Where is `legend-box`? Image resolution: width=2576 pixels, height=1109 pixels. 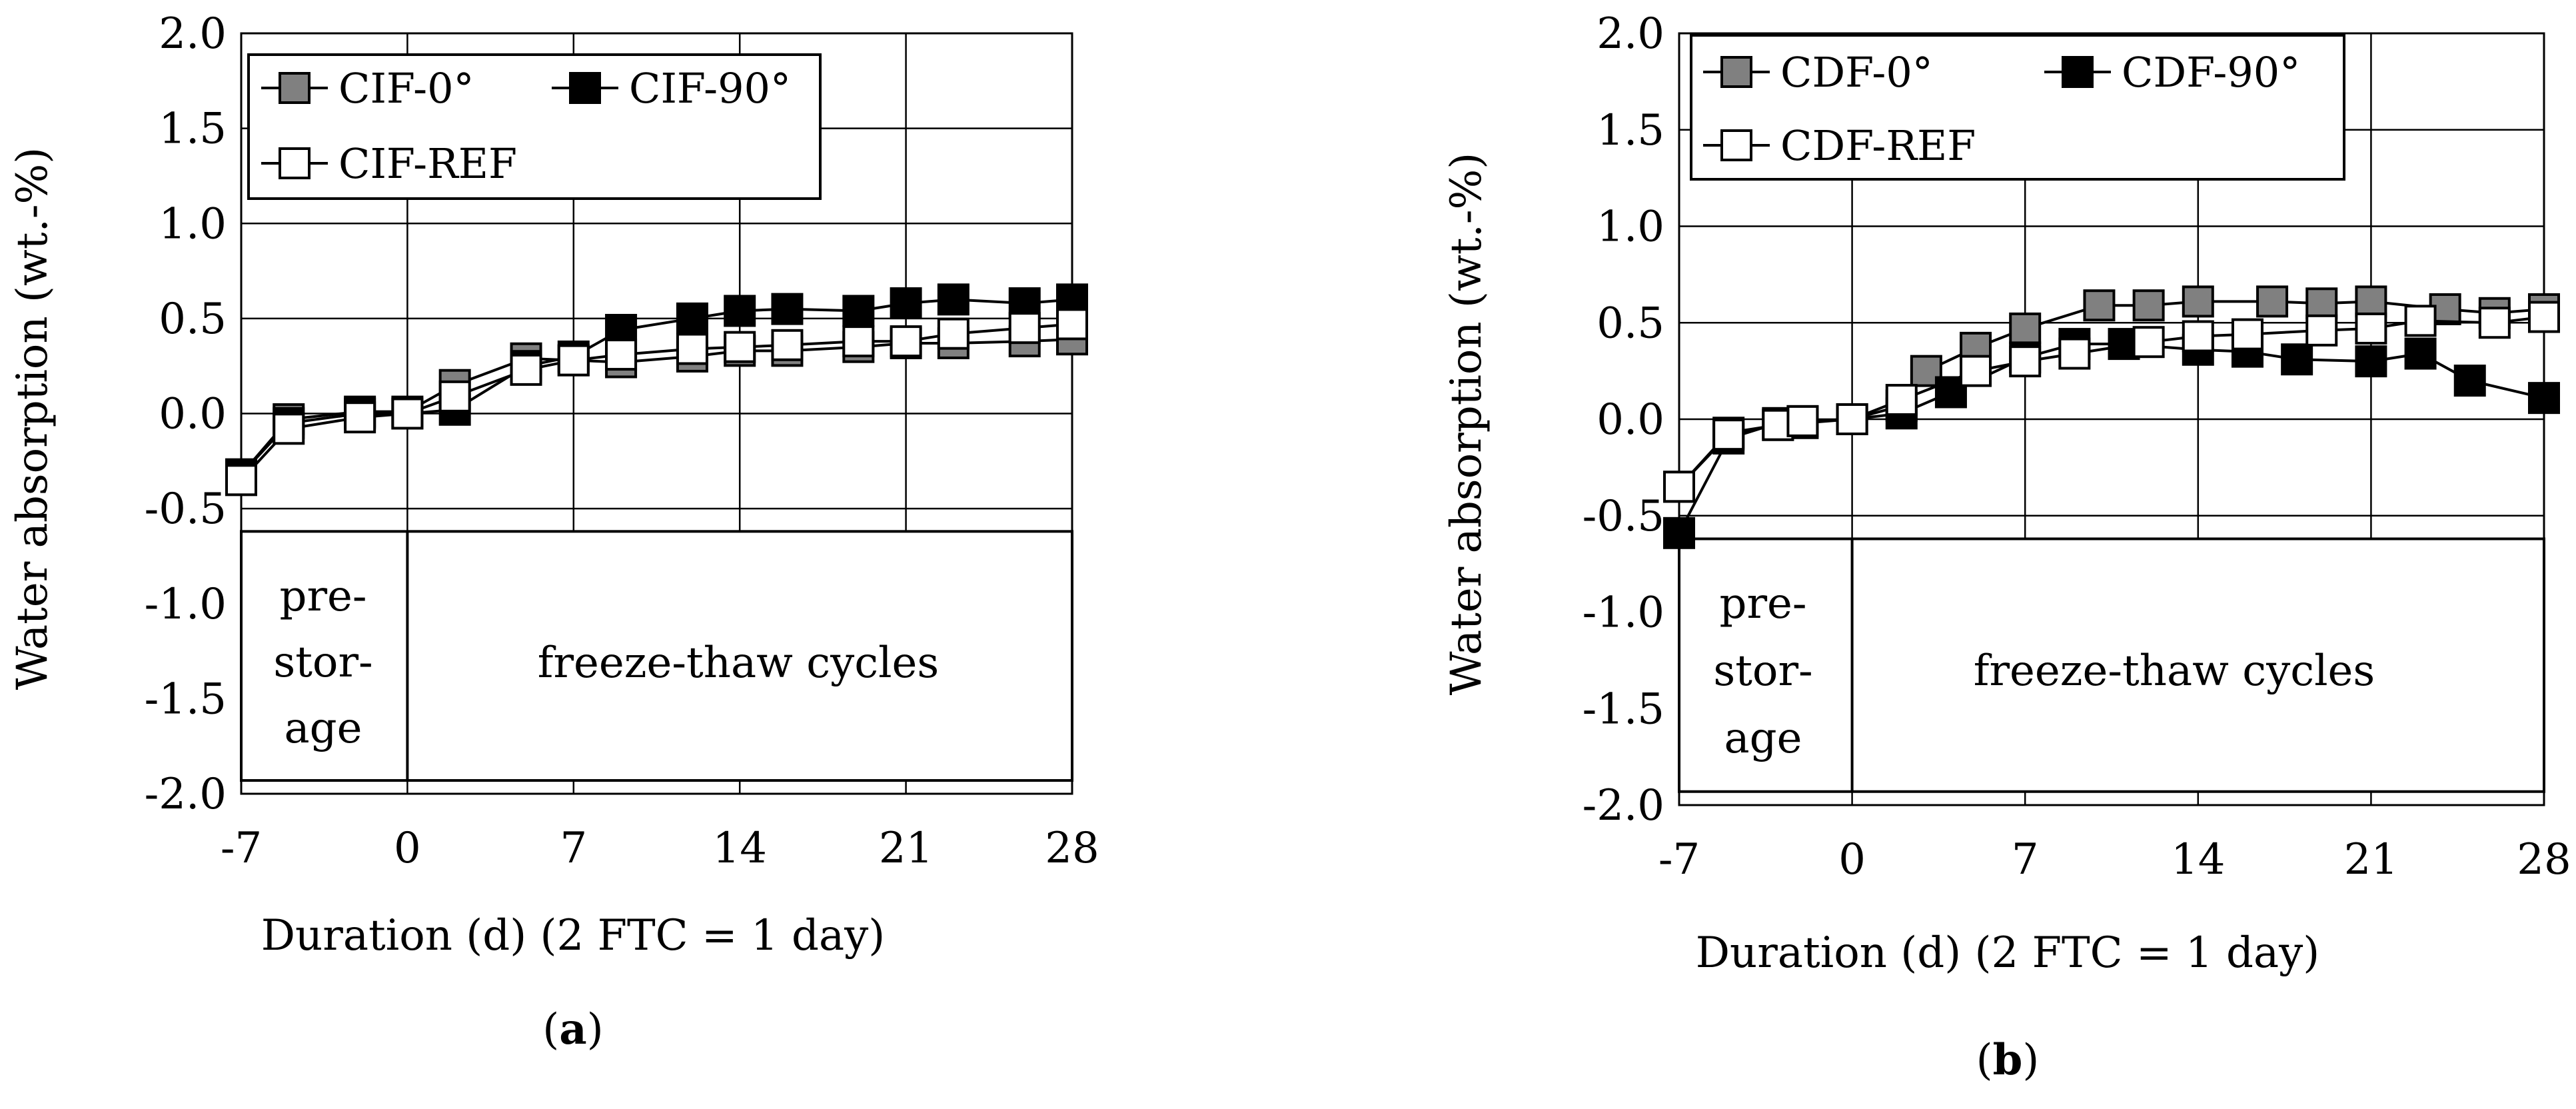
legend-box is located at coordinates (2018, 107).